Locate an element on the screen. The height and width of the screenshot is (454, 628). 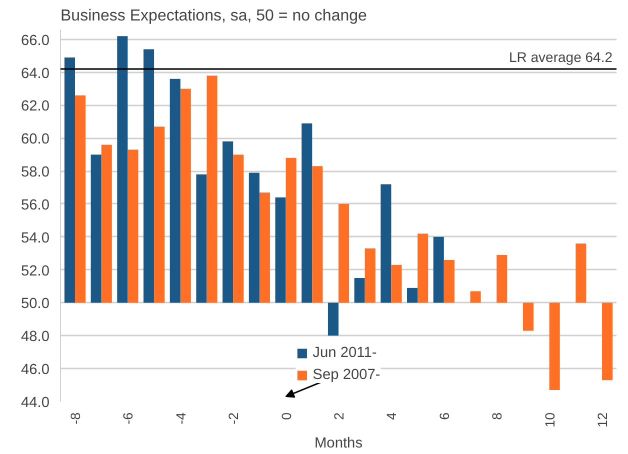
x-tick-label: 10 is located at coordinates (550, 420).